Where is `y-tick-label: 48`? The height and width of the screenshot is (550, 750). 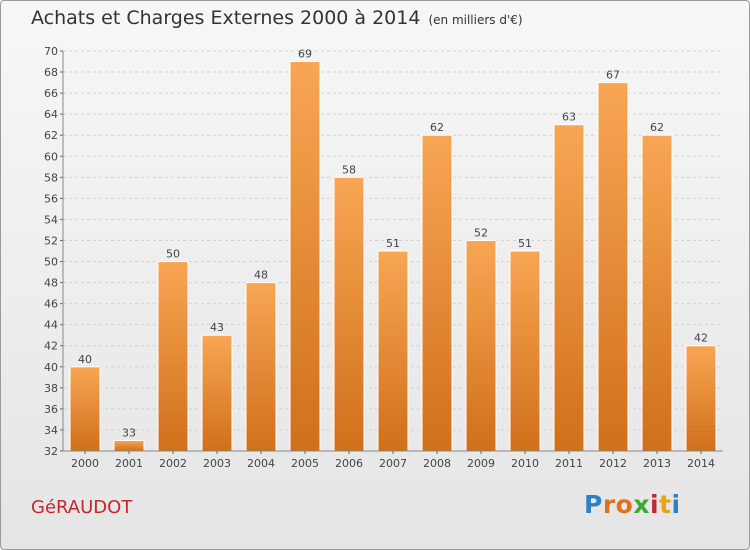
y-tick-label: 48 is located at coordinates (51, 283).